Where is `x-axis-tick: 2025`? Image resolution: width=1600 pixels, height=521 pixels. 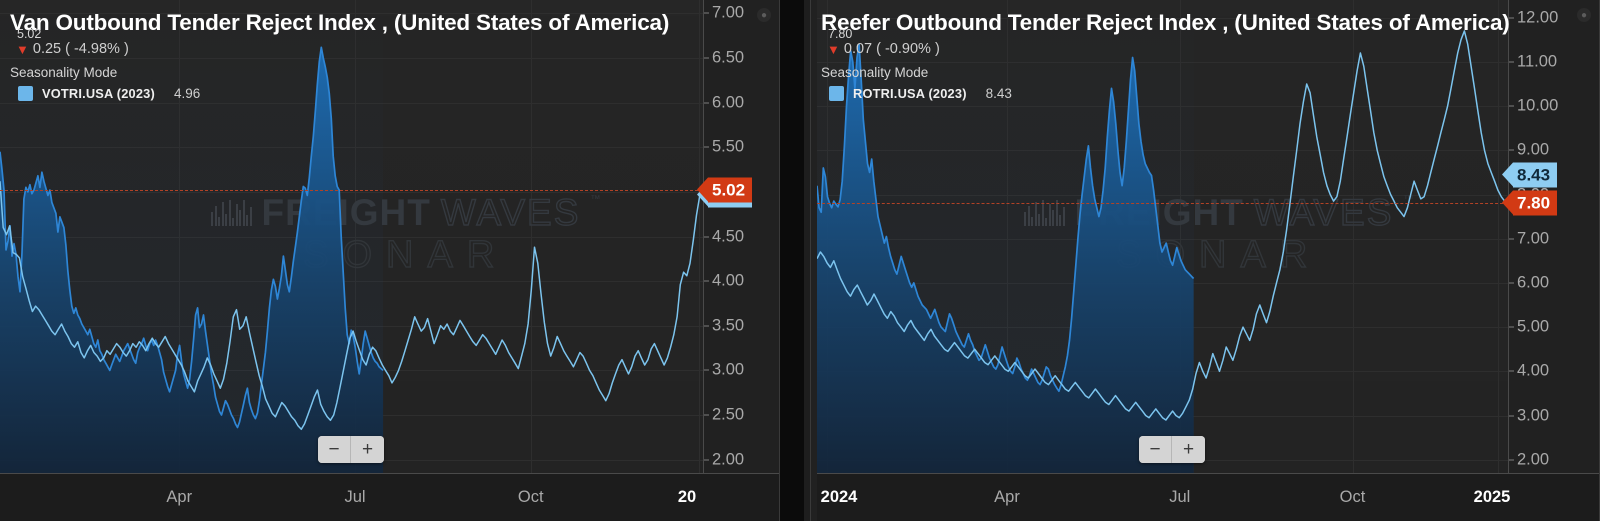 x-axis-tick: 2025 is located at coordinates (1492, 497).